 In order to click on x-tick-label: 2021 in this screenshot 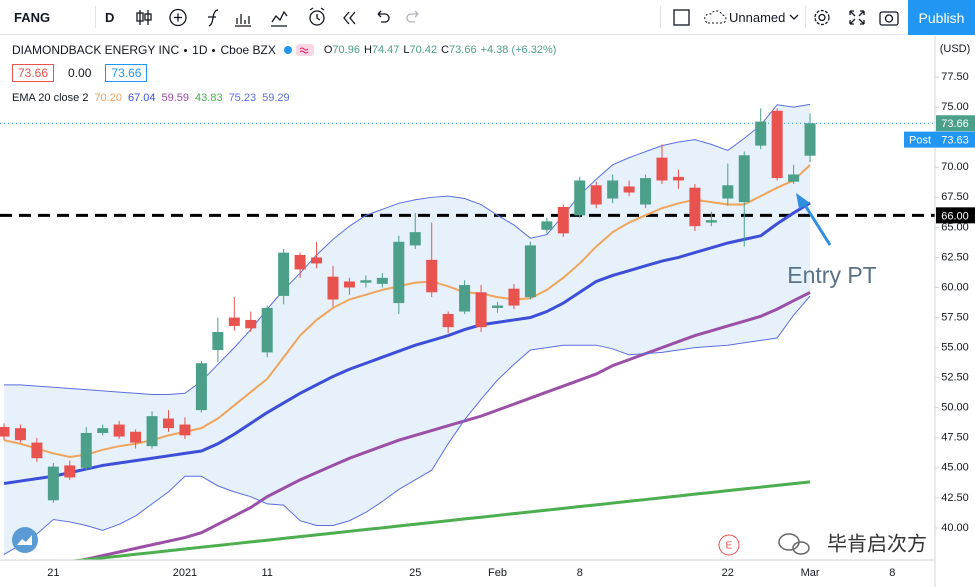, I will do `click(185, 573)`.